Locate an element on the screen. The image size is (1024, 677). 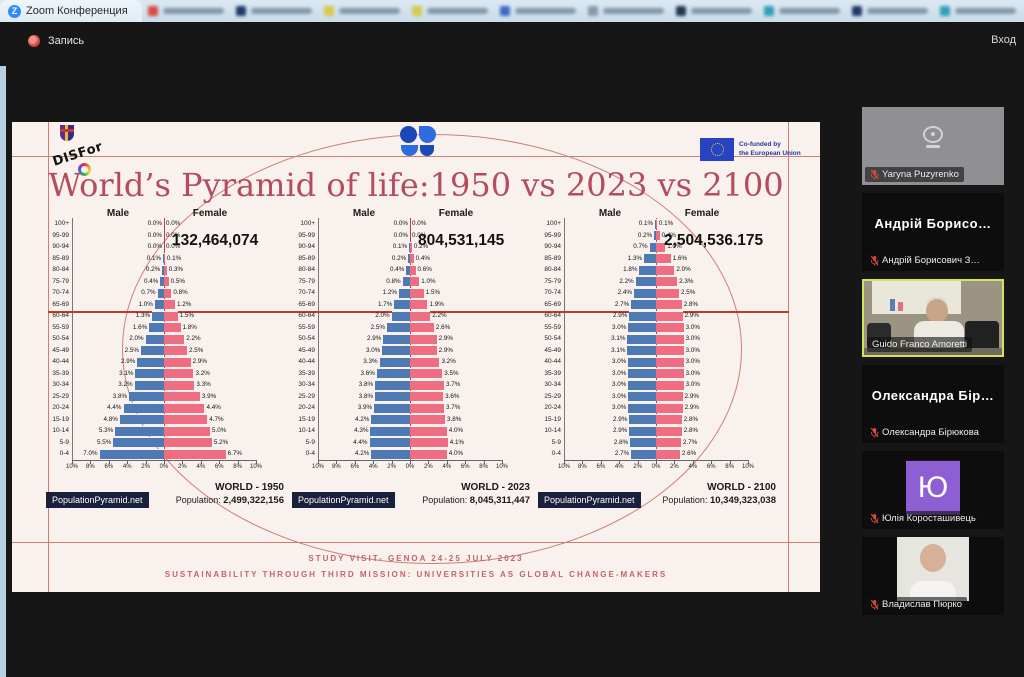
female-percent-label: 2.0% is located at coordinates (683, 270).